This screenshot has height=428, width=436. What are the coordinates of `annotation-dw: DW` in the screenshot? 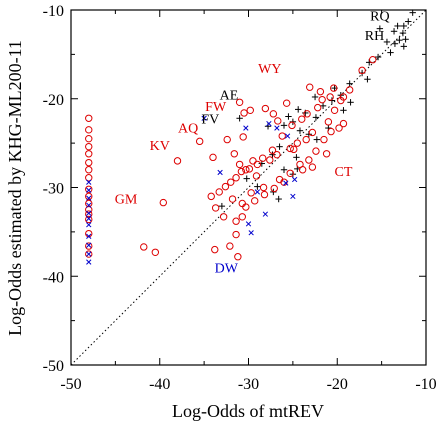 It's located at (227, 269).